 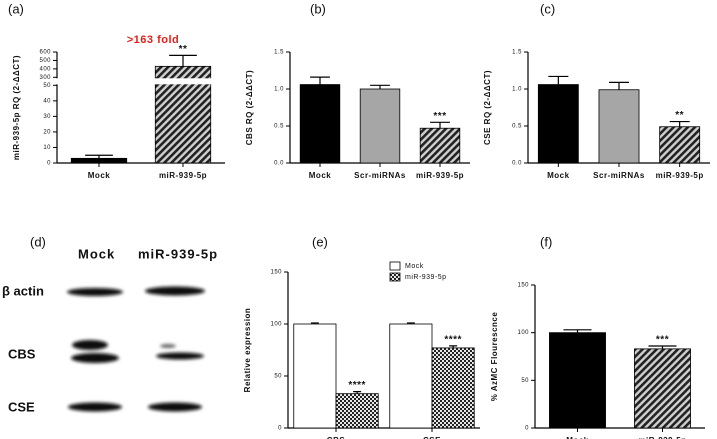 What do you see at coordinates (494, 357) in the screenshot?
I see `y-axis-title: % AzMC Flourescnce` at bounding box center [494, 357].